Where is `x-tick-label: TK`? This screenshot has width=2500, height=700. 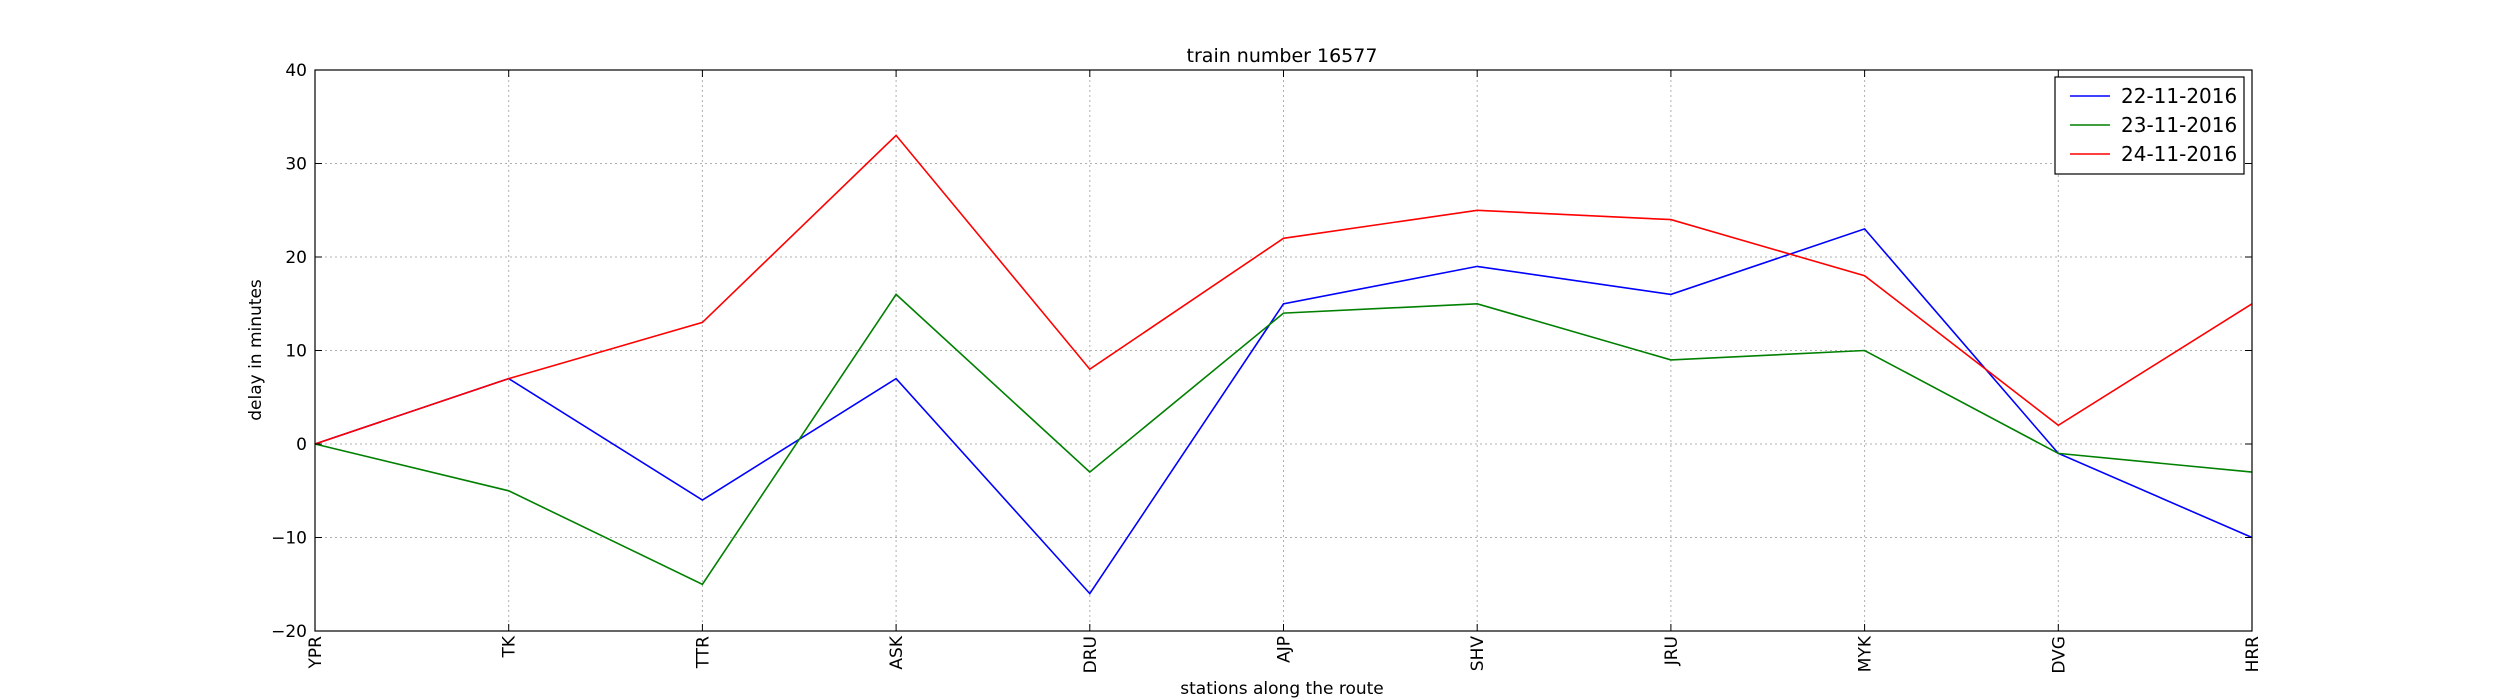 x-tick-label: TK is located at coordinates (510, 646).